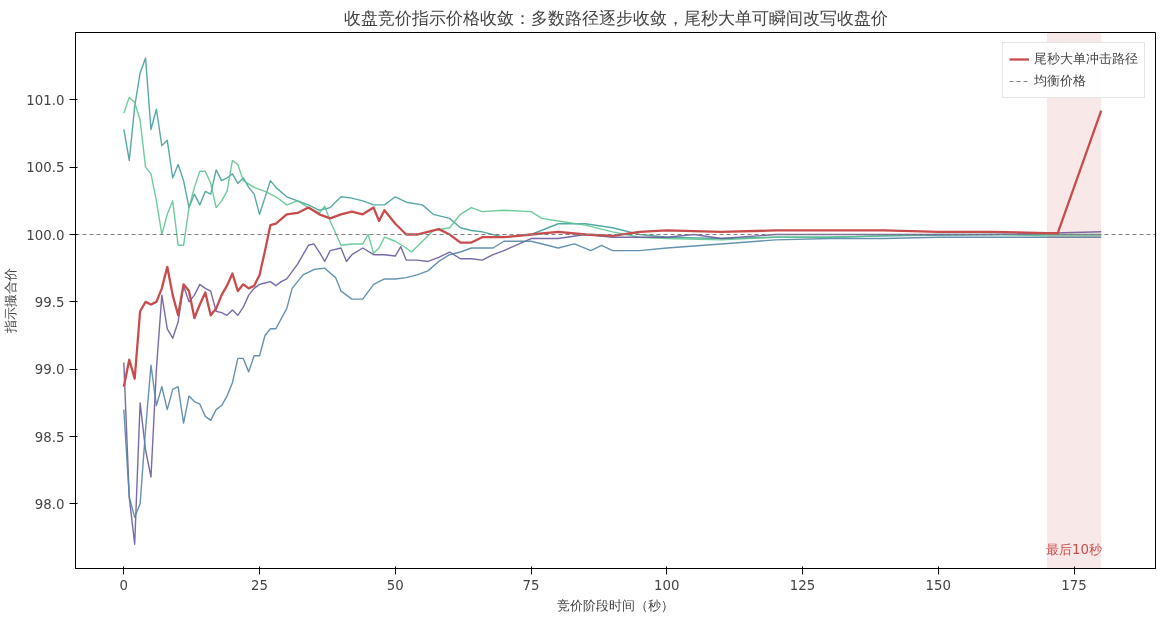  What do you see at coordinates (615, 605) in the screenshot?
I see `x-axis-title: 竞价阶段时间（秒）` at bounding box center [615, 605].